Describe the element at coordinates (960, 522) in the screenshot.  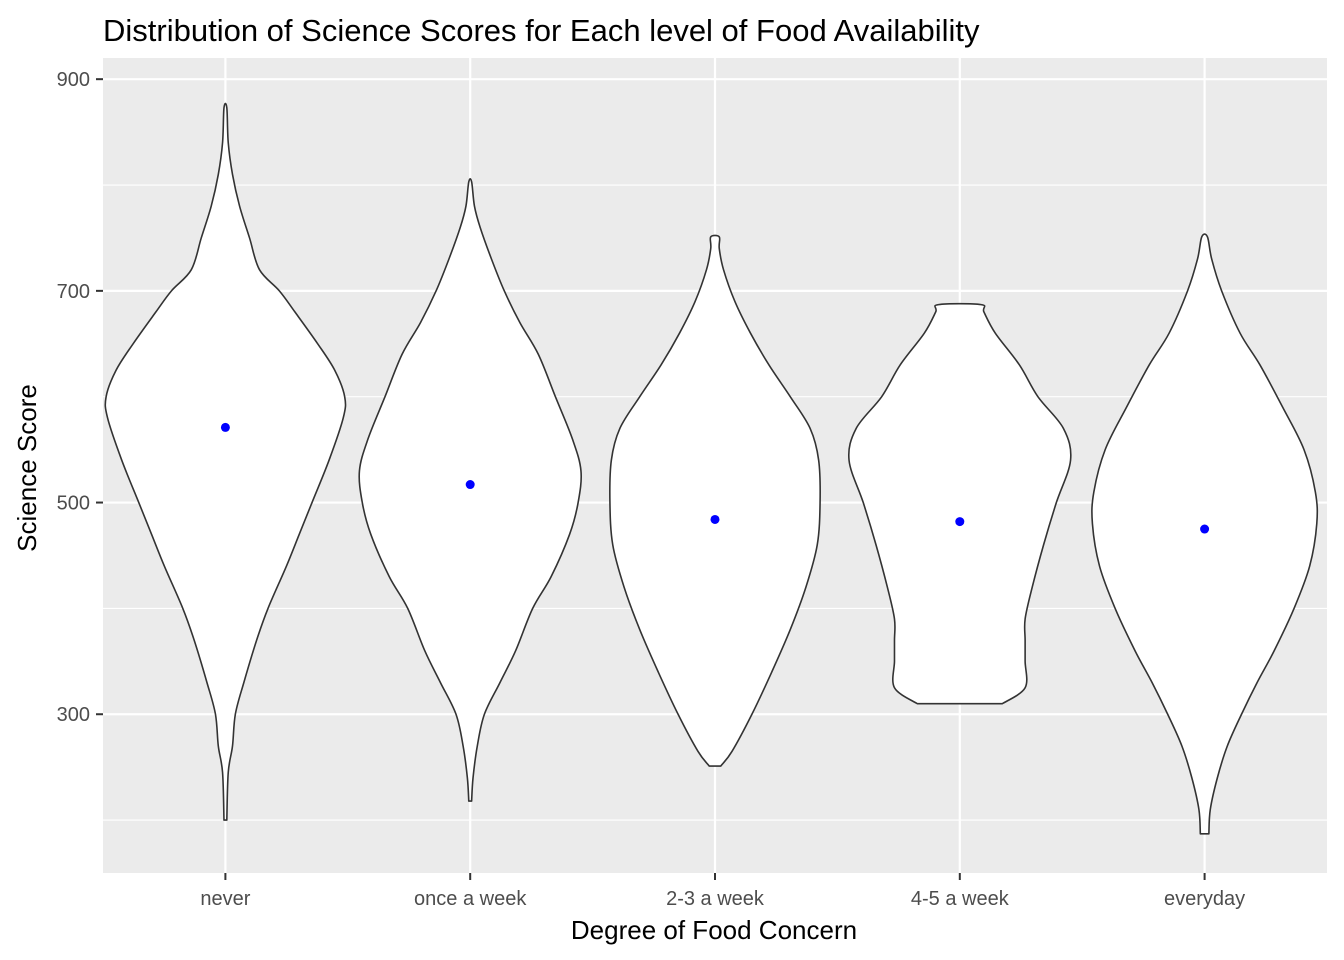
I see `mean-point-4-5-a-week` at that location.